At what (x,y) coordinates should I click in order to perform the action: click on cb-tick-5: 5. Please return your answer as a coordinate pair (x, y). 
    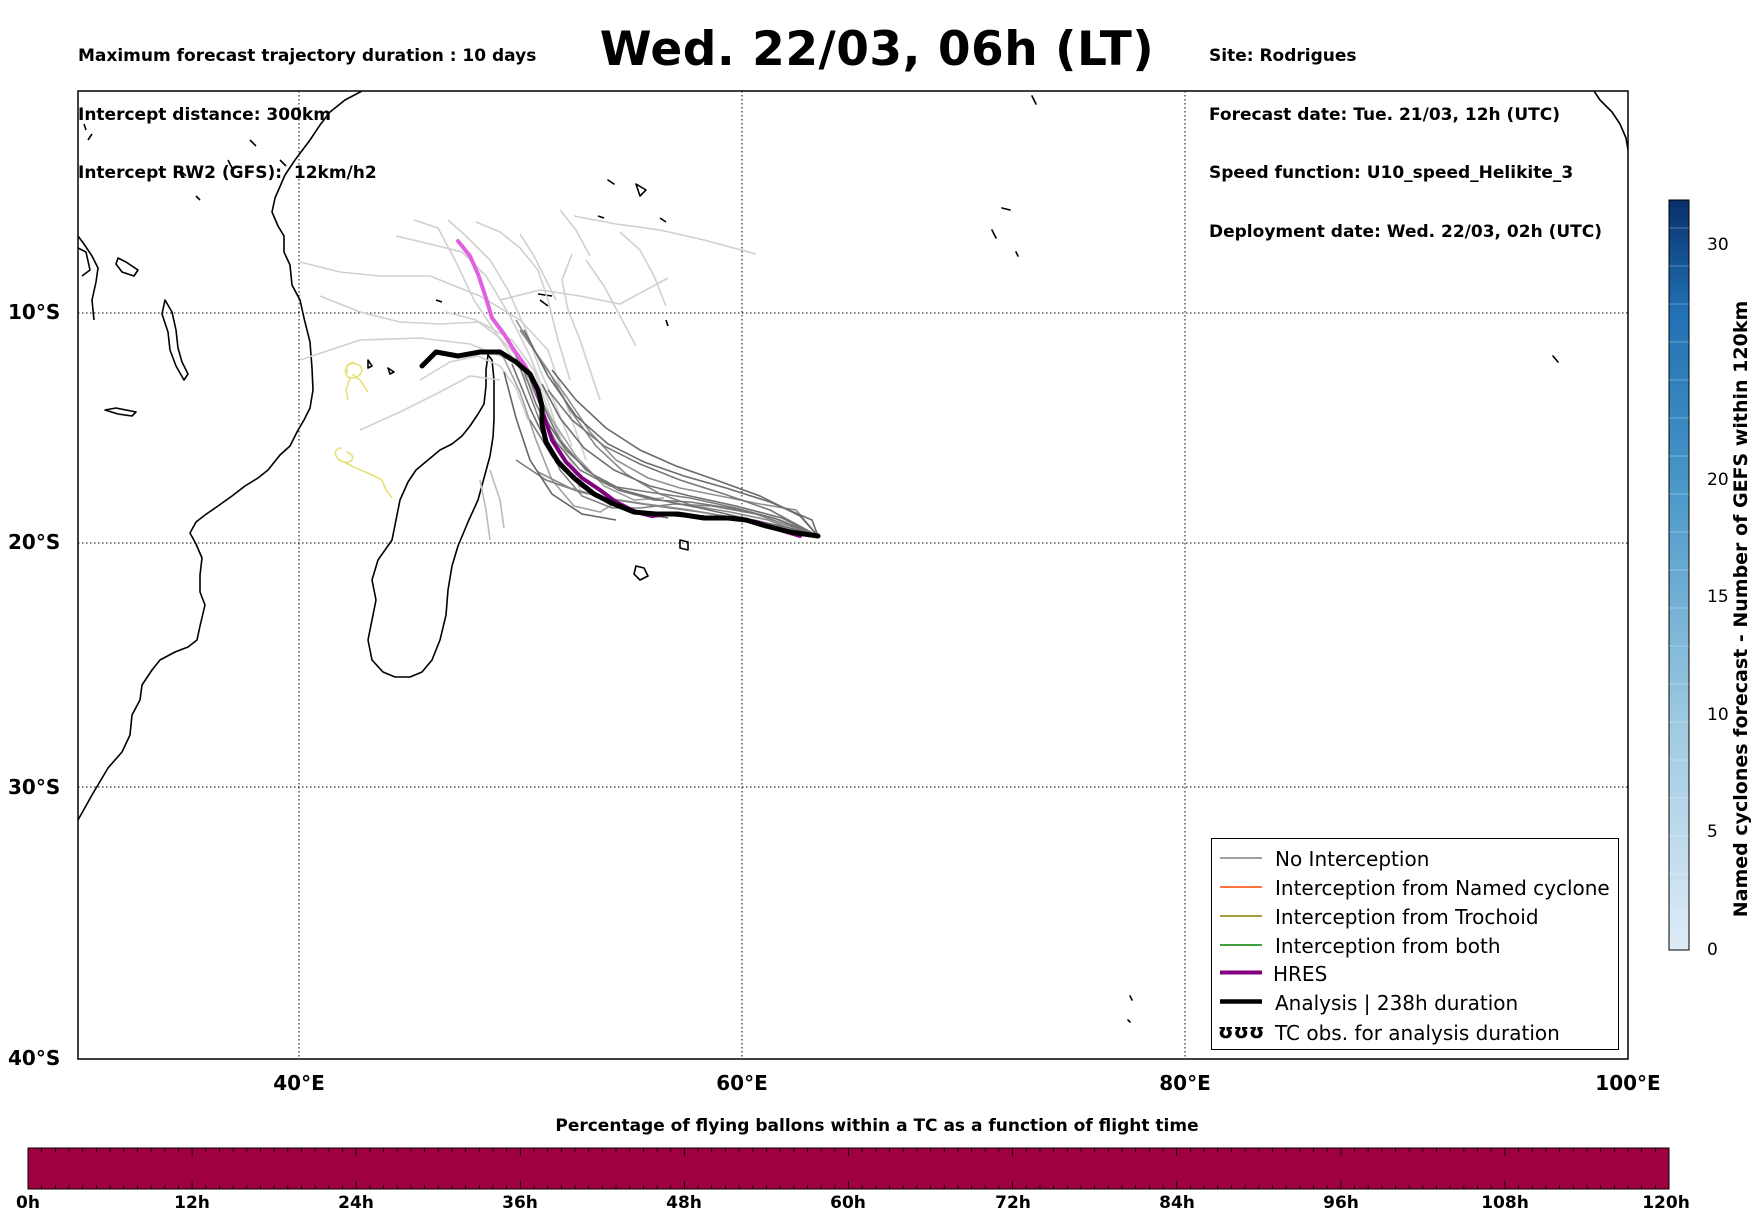
    Looking at the image, I should click on (1712, 832).